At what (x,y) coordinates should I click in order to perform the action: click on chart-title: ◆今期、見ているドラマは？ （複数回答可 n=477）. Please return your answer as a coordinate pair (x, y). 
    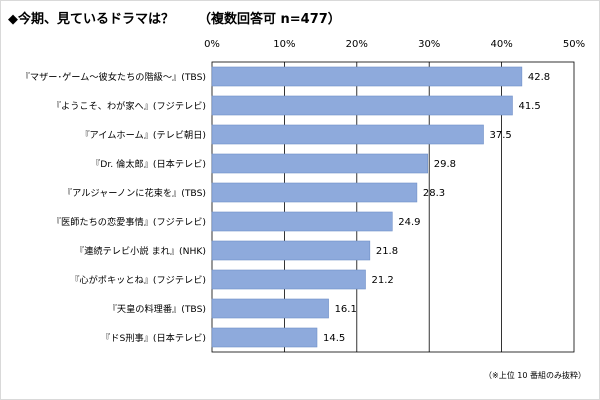
    Looking at the image, I should click on (174, 17).